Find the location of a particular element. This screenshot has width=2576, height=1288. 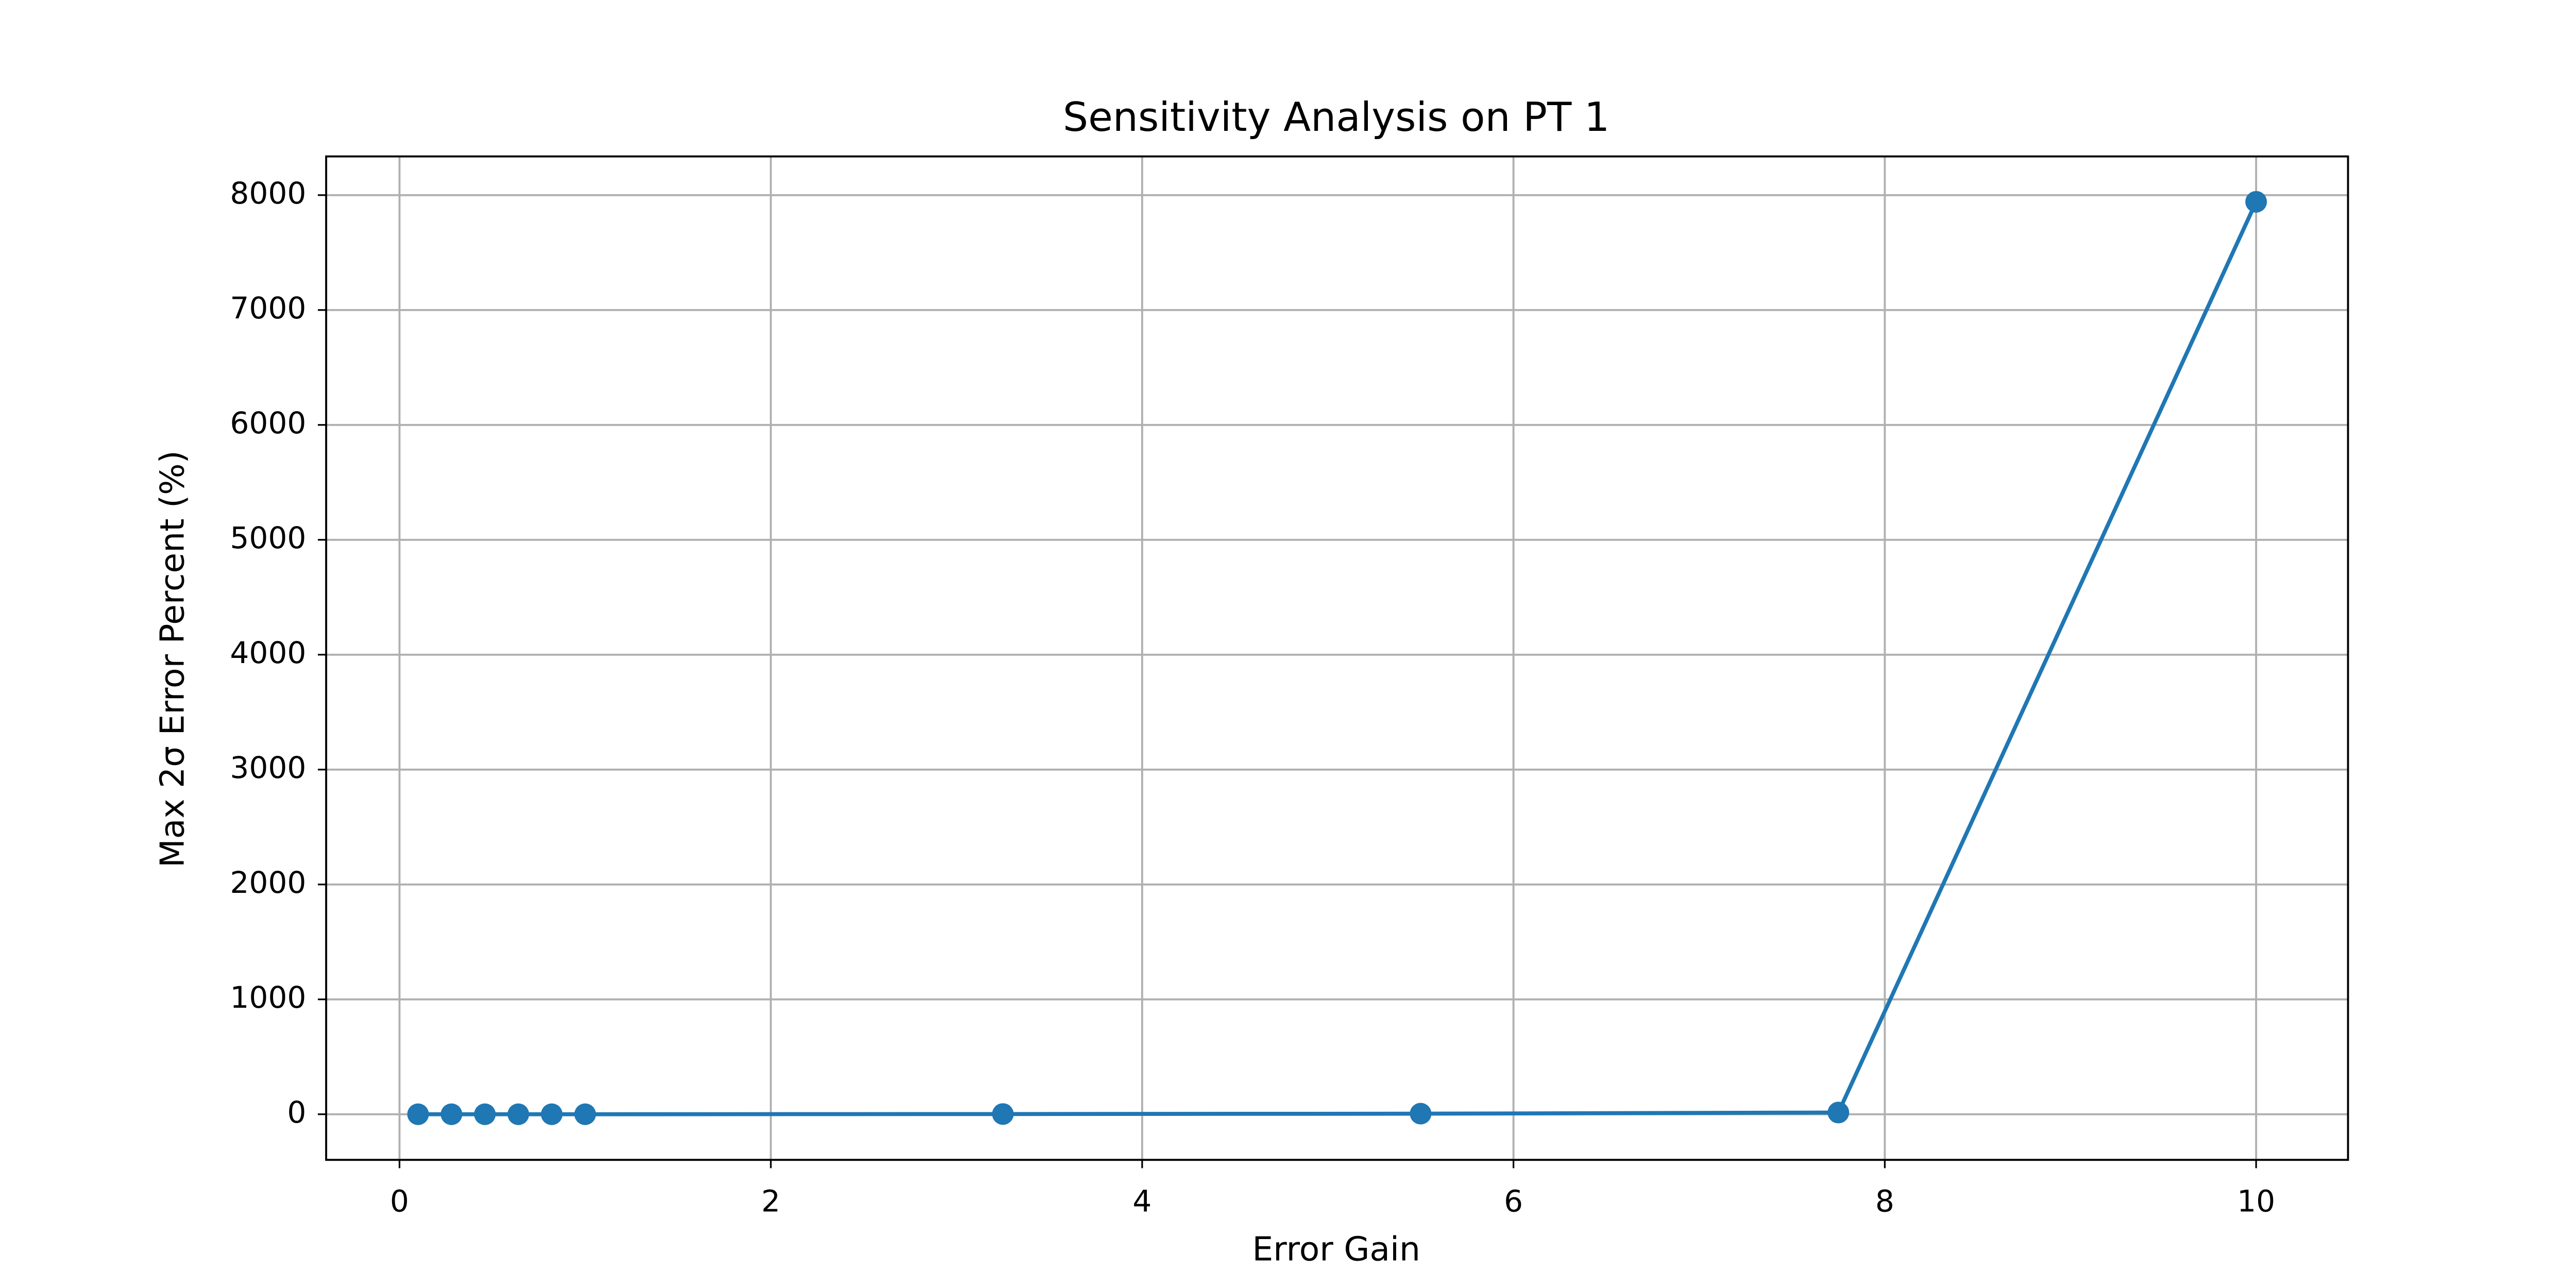

x-tick-label: 8 is located at coordinates (1884, 1200).